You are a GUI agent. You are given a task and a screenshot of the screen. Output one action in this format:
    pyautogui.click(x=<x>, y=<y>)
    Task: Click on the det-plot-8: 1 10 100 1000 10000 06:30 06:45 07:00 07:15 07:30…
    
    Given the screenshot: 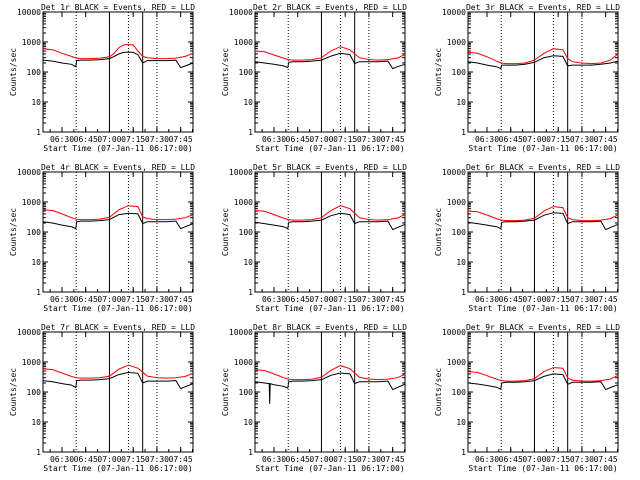 What is the action you would take?
    pyautogui.click(x=314, y=398)
    